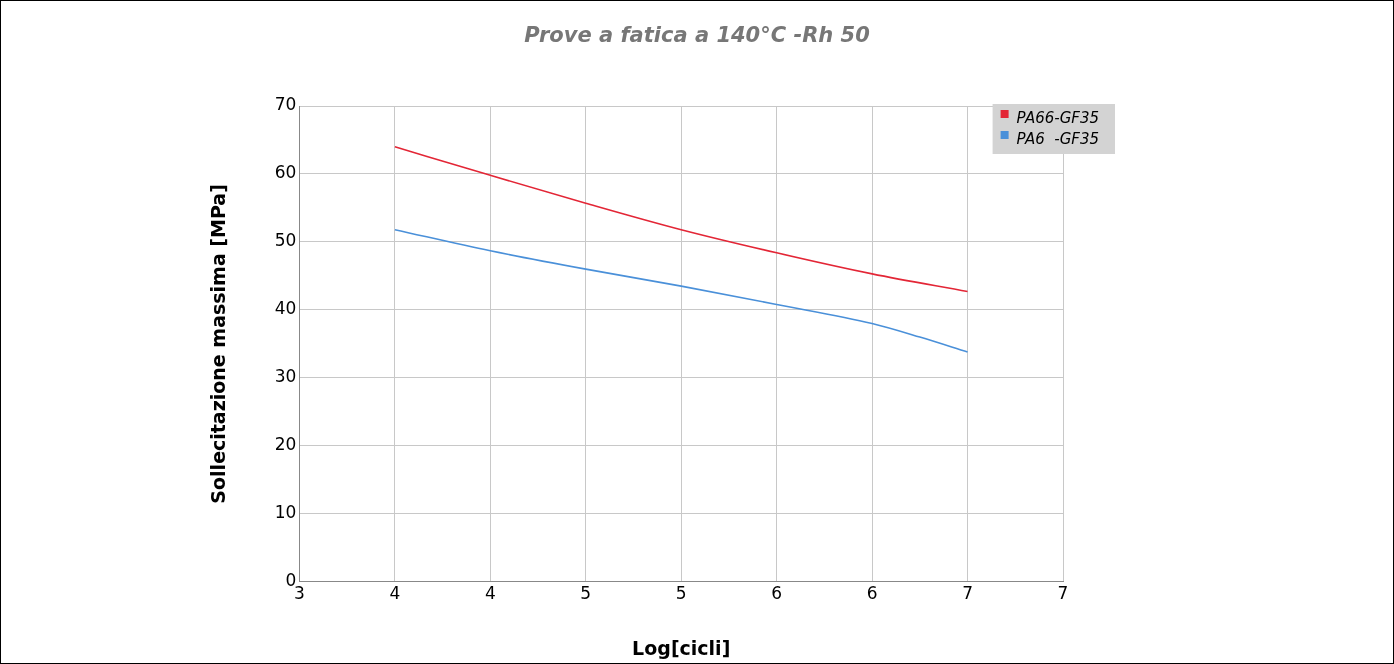  I want to click on y-tick-label: 60, so click(285, 172).